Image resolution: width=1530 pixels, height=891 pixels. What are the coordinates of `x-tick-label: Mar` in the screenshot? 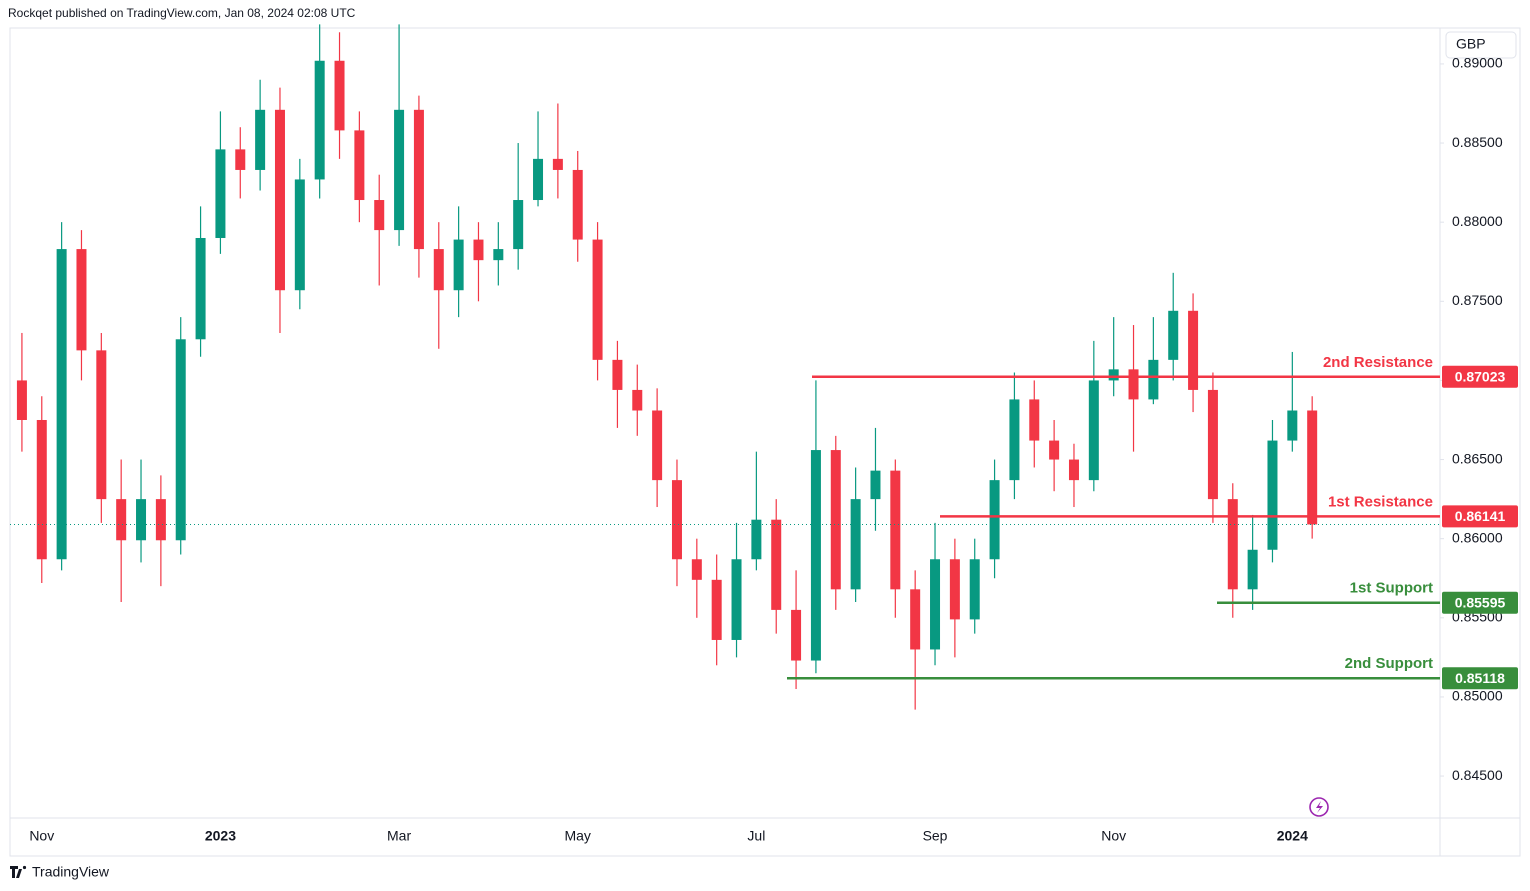 It's located at (399, 836).